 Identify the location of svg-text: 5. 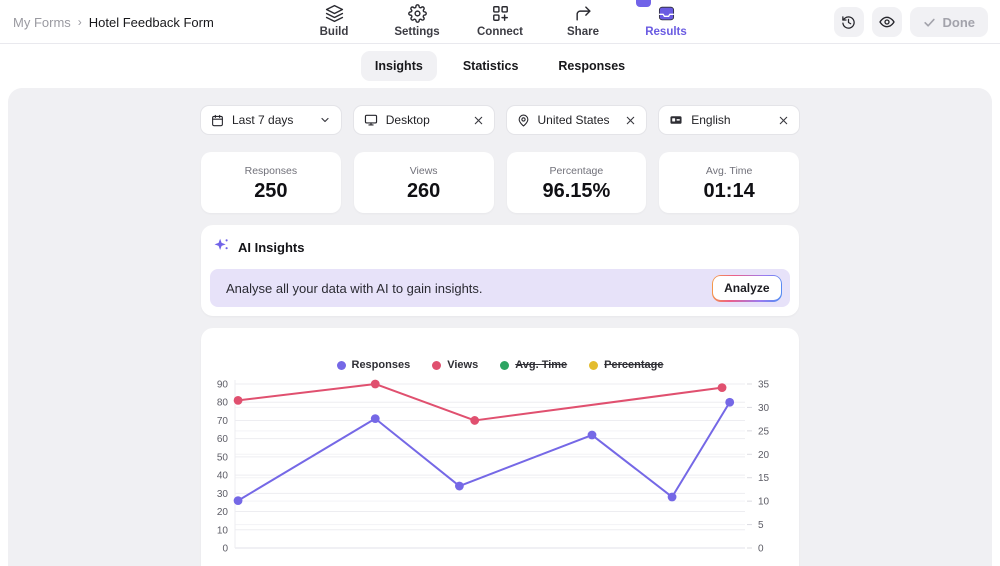
(761, 525).